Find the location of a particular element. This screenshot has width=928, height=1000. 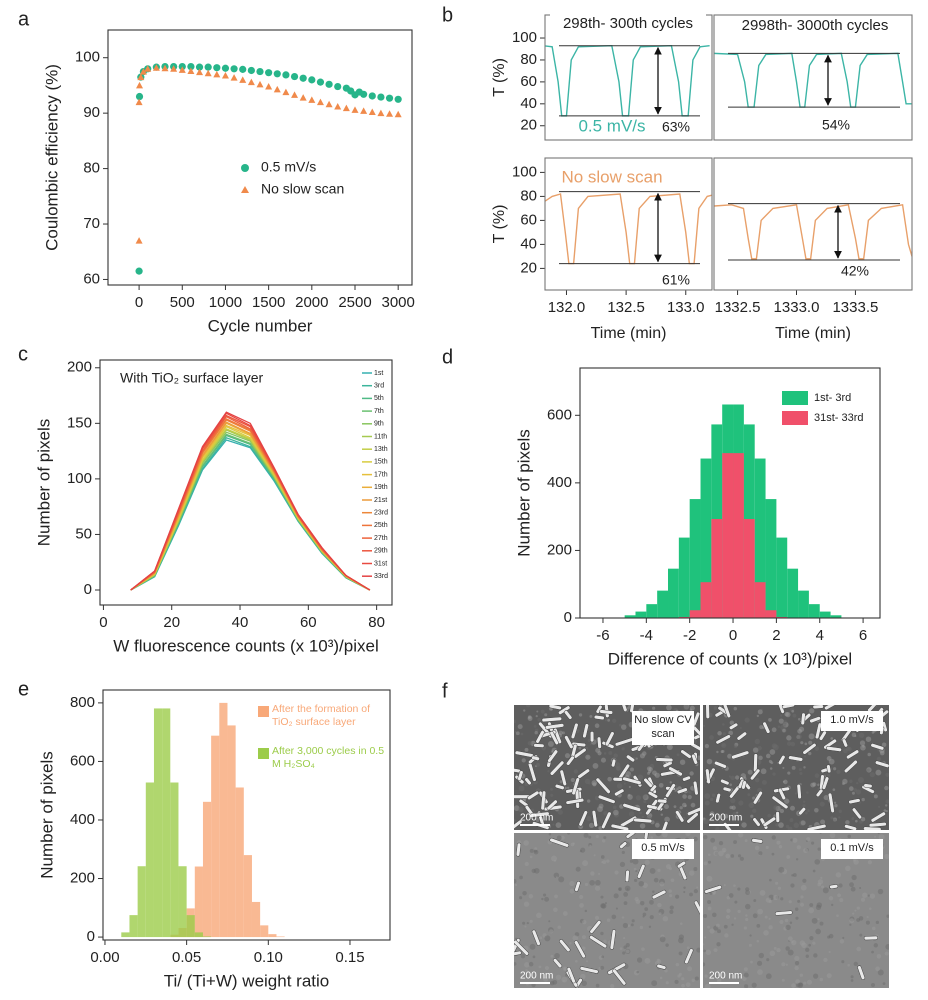

x-tick-label: 0.15 is located at coordinates (349, 957).